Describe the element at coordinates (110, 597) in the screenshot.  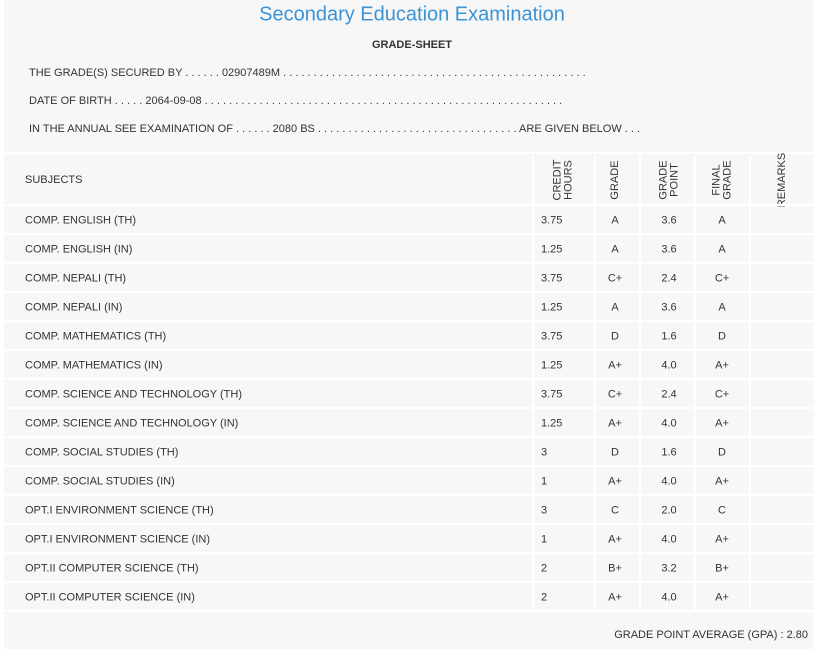
I see `cell: OPT.II COMPUTER SCIENCE (IN)` at that location.